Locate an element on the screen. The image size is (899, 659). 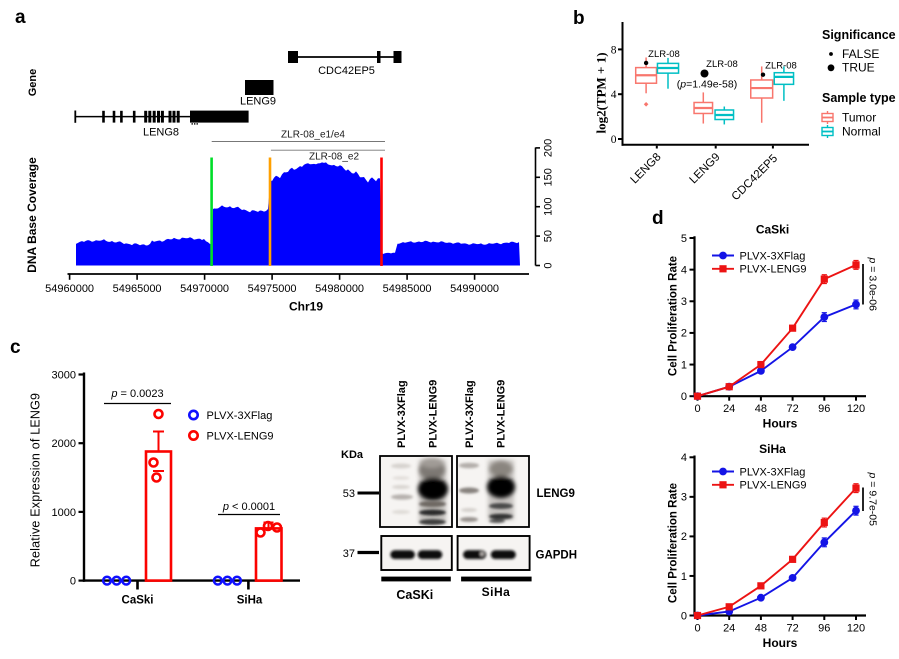
svg-text: p = 3.0e-06 is located at coordinates (873, 284).